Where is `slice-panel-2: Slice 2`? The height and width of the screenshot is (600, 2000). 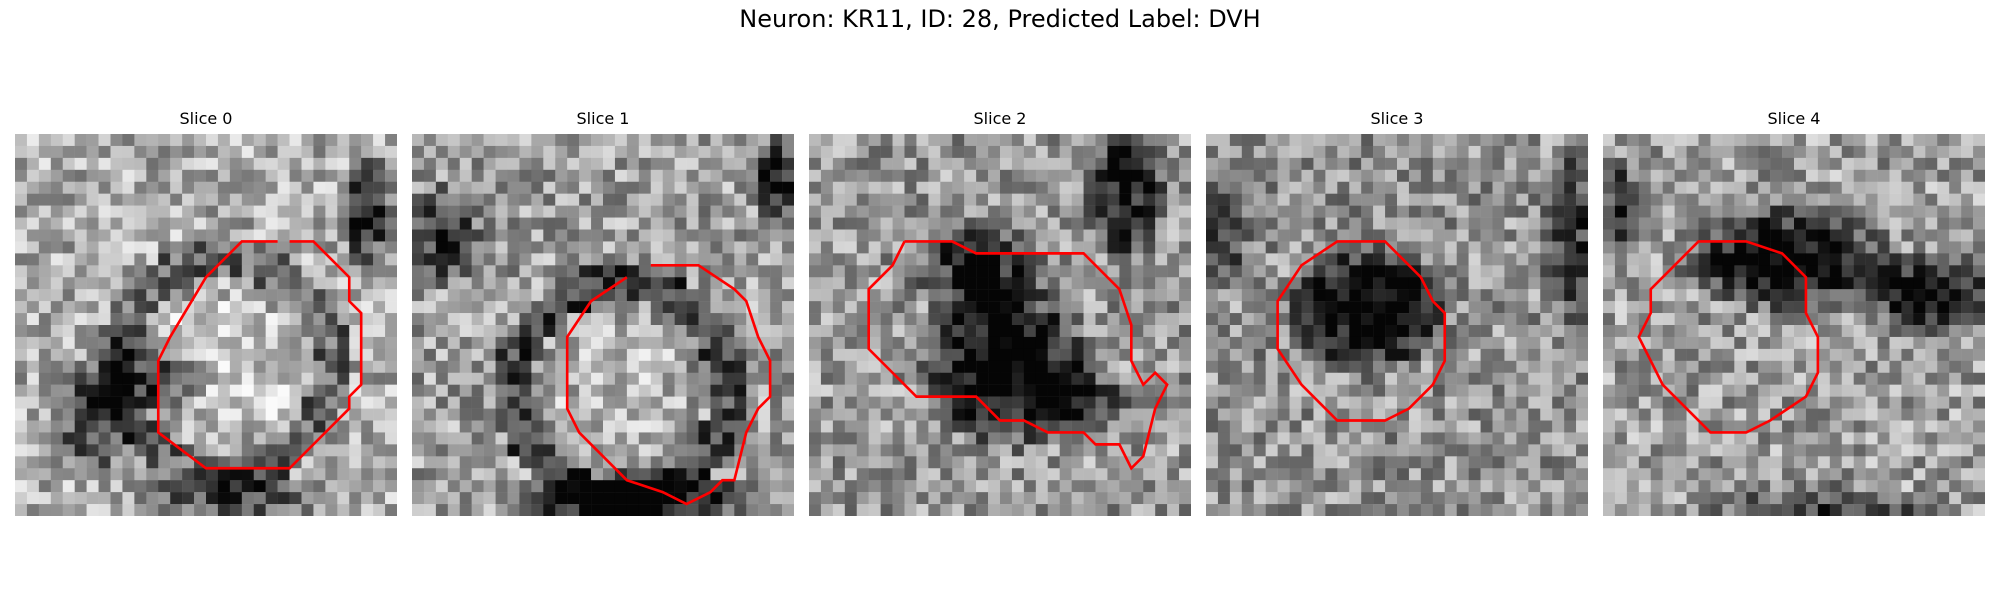 slice-panel-2: Slice 2 is located at coordinates (1000, 312).